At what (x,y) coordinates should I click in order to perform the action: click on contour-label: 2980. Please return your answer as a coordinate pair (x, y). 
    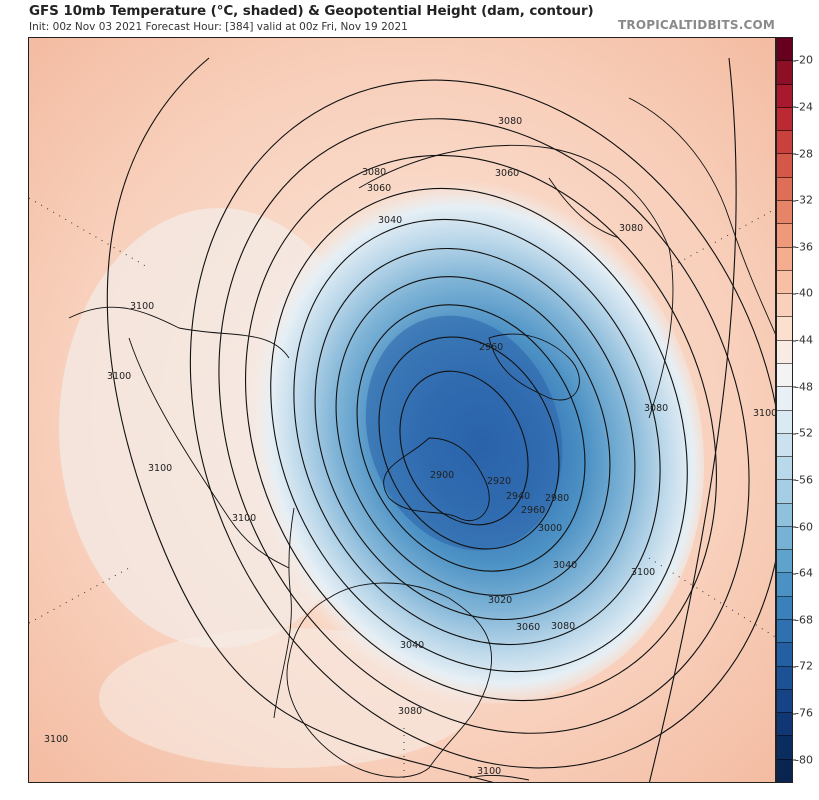
    Looking at the image, I should click on (557, 498).